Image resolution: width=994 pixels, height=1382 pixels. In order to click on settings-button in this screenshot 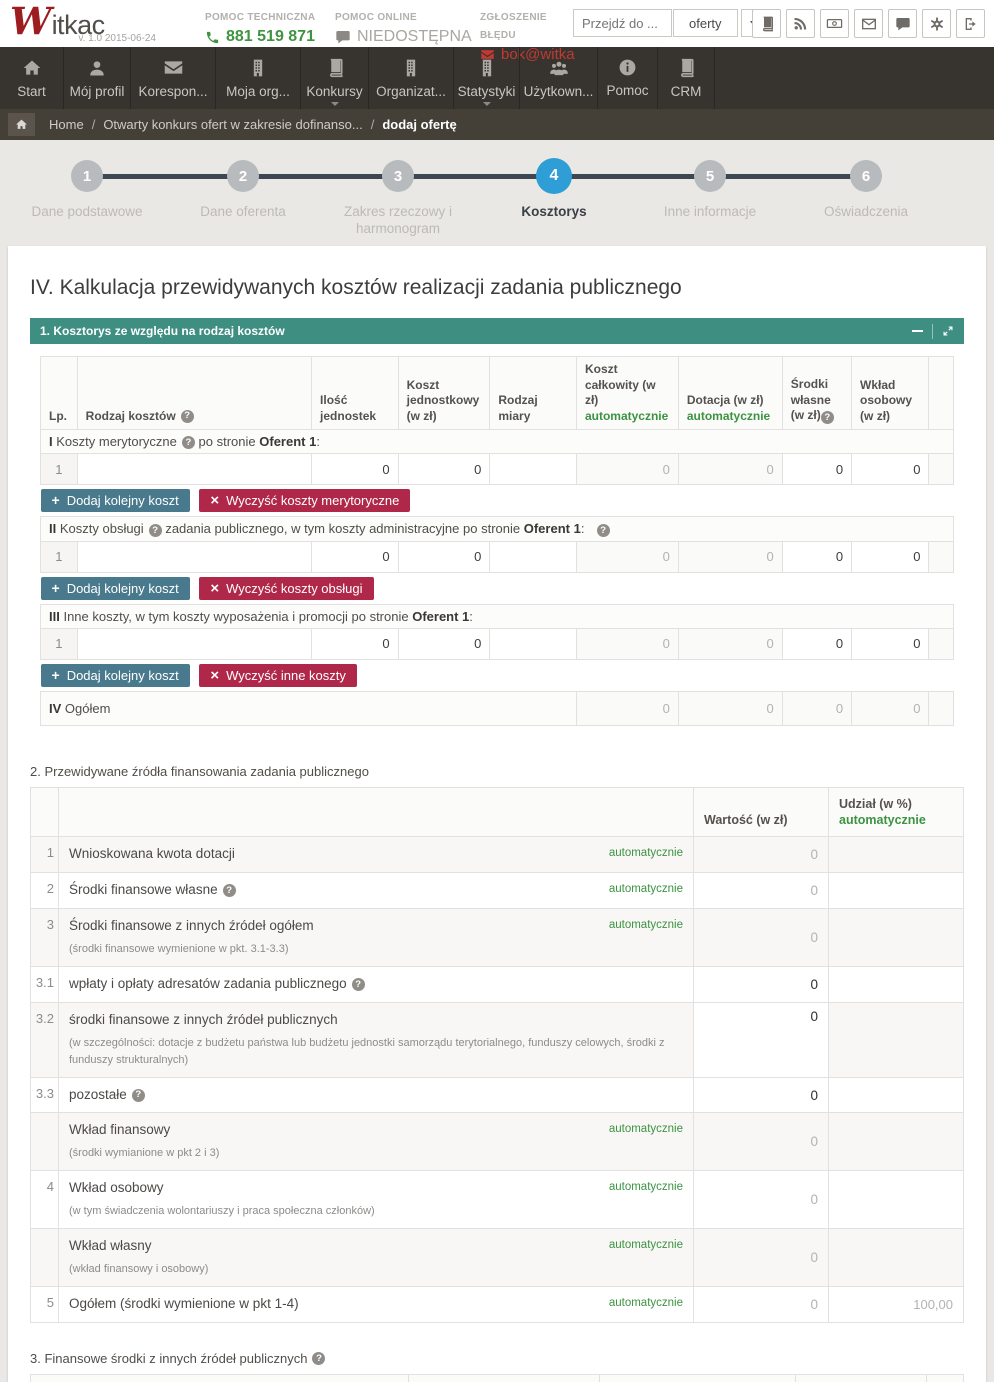, I will do `click(936, 23)`.